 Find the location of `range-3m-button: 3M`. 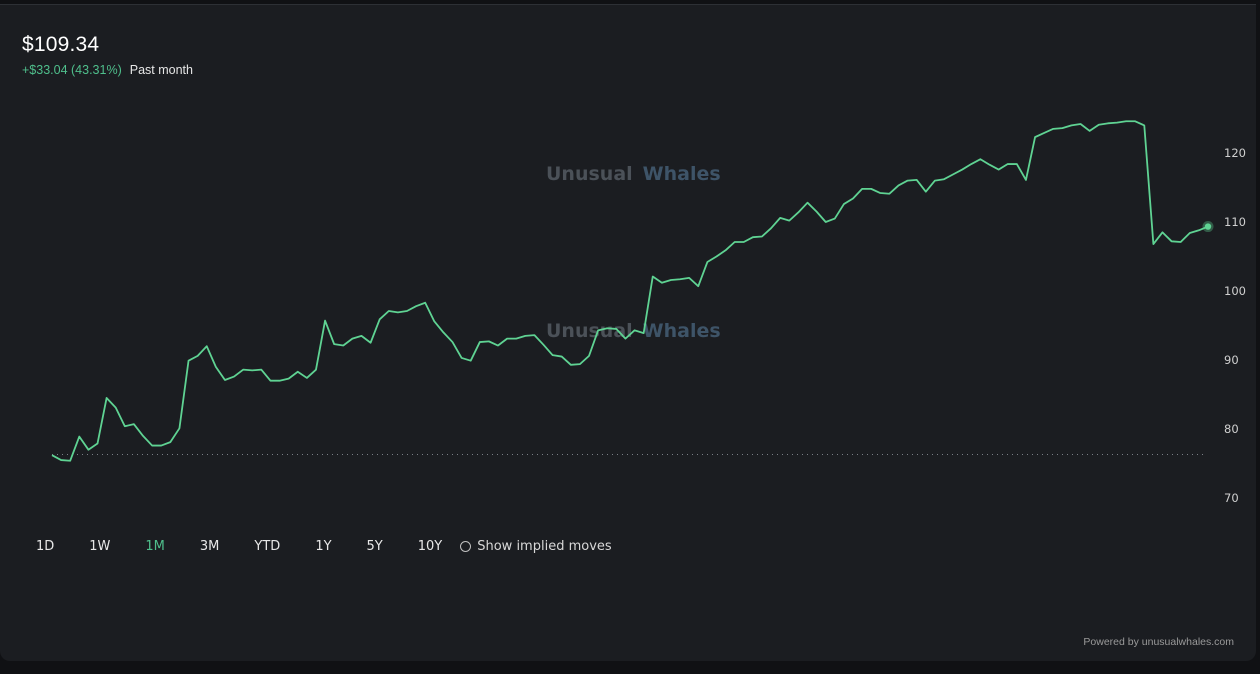

range-3m-button: 3M is located at coordinates (210, 546).